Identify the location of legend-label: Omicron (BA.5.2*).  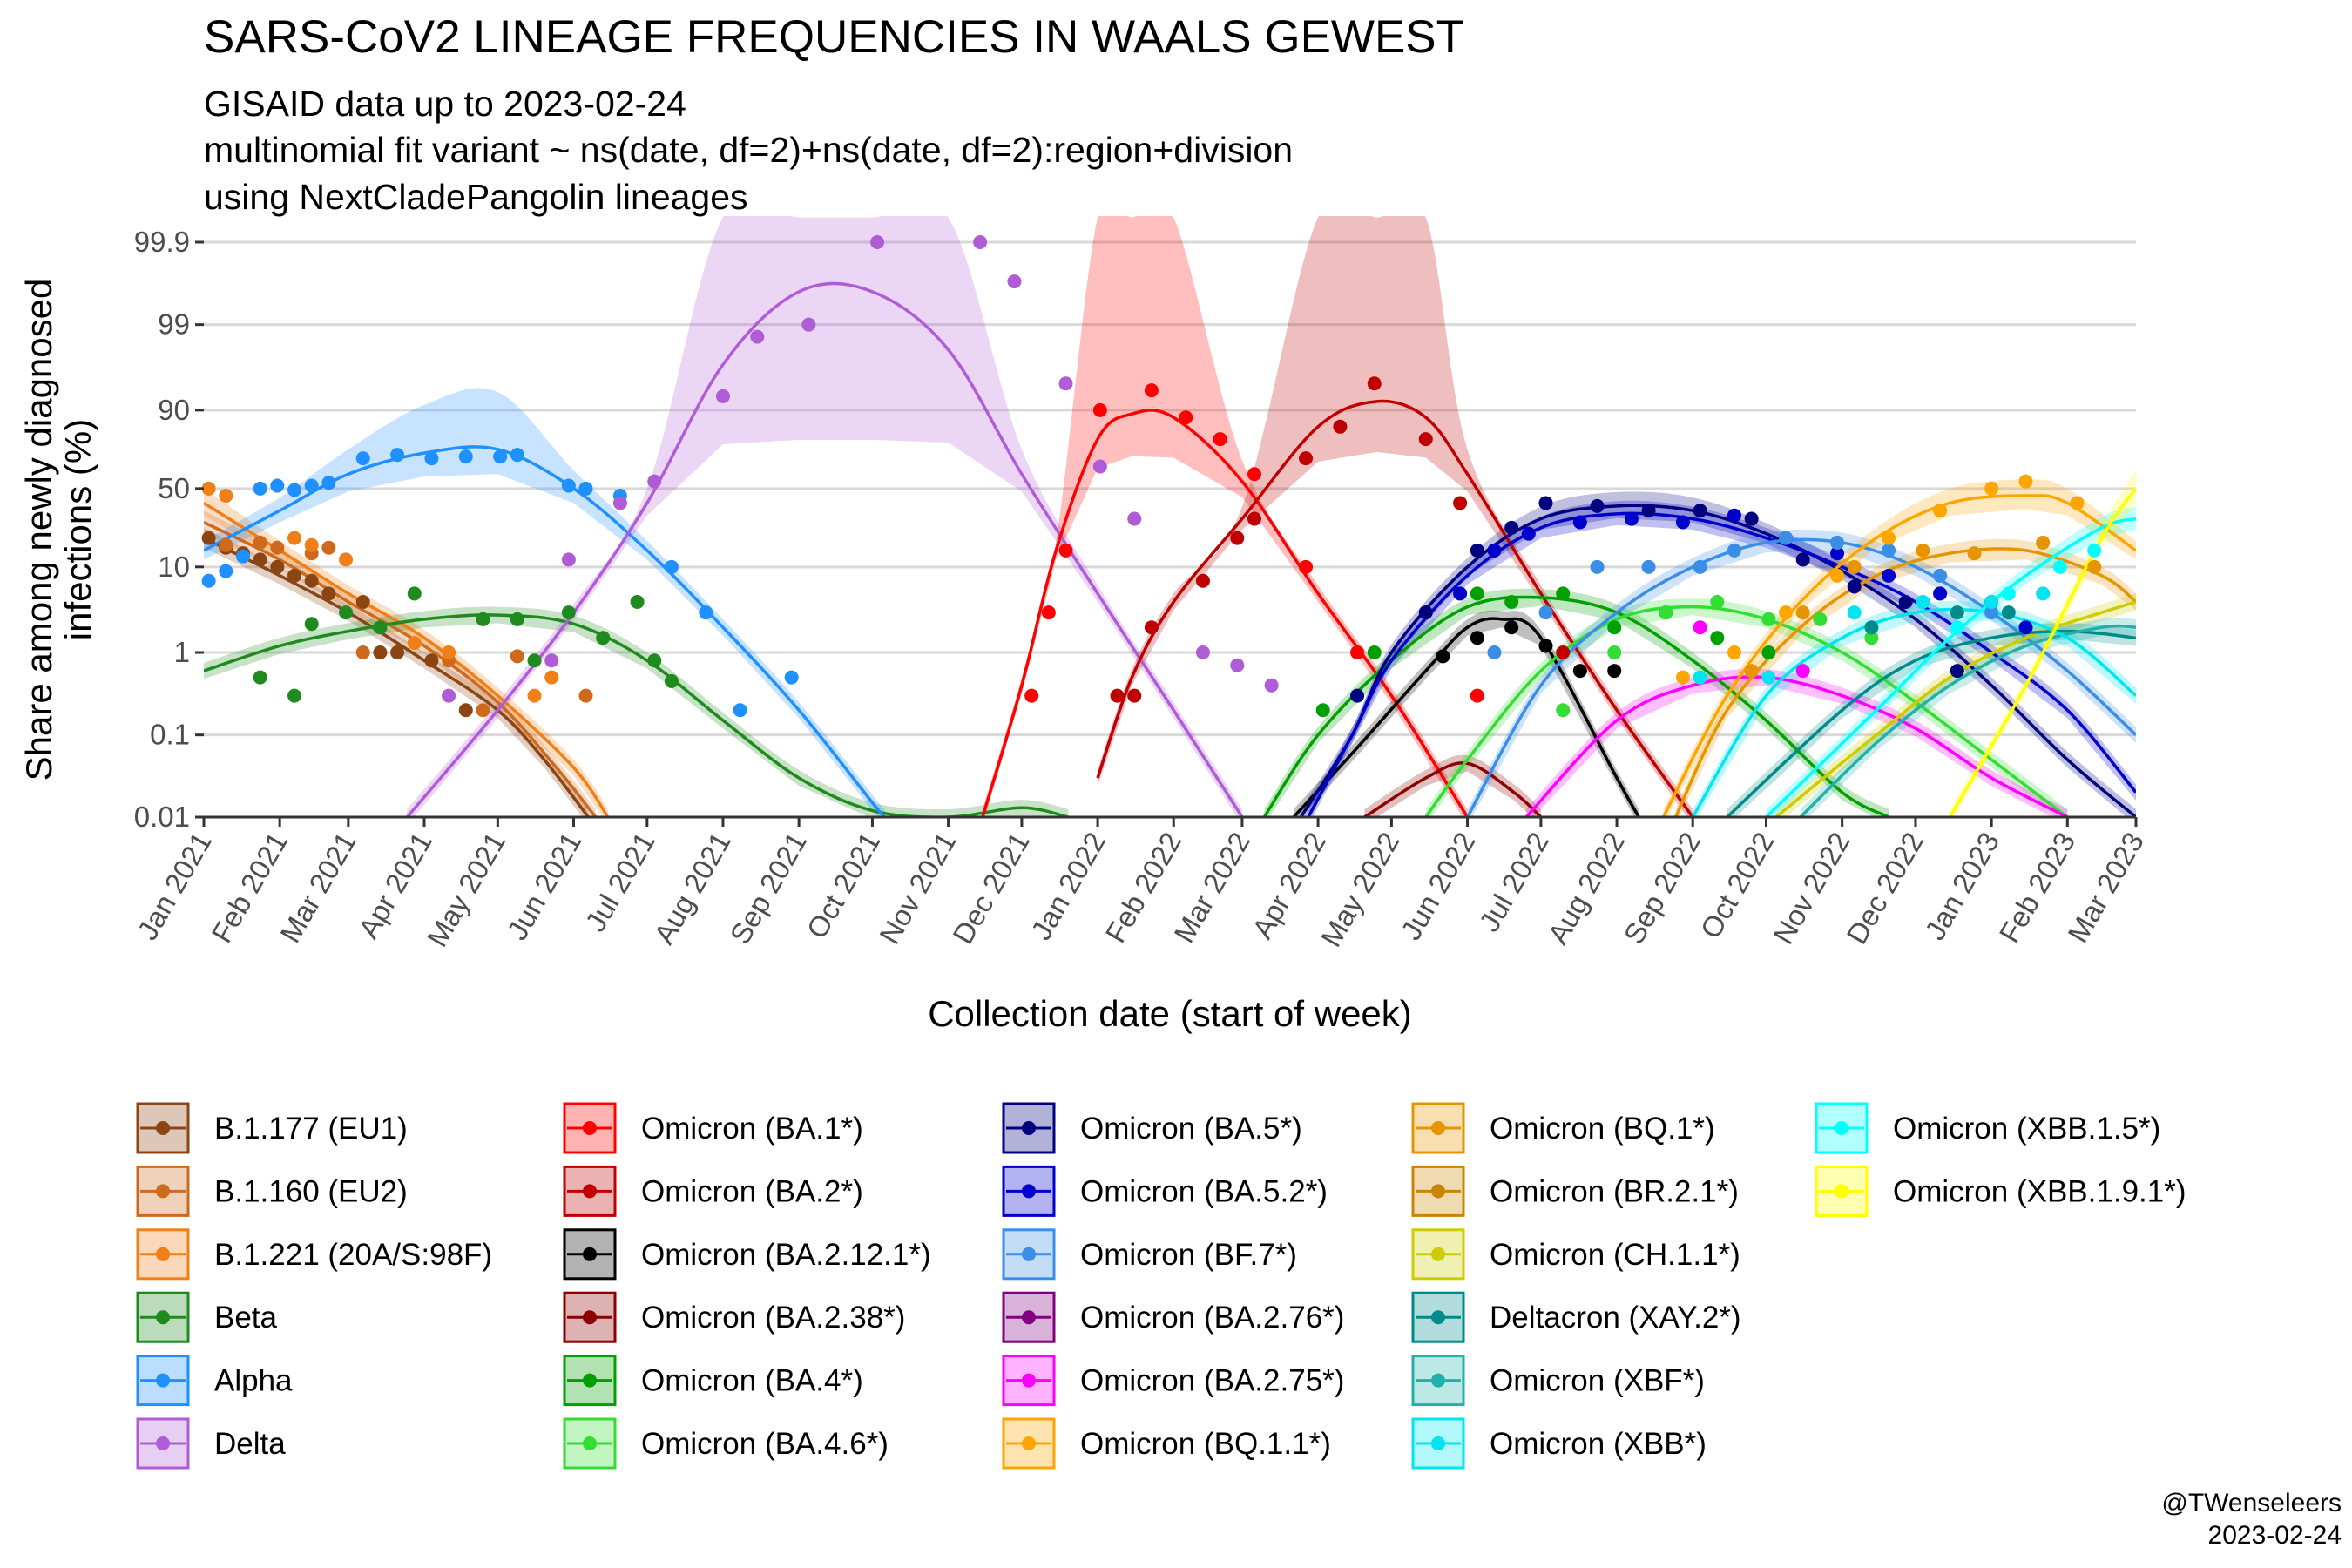
(1204, 1191).